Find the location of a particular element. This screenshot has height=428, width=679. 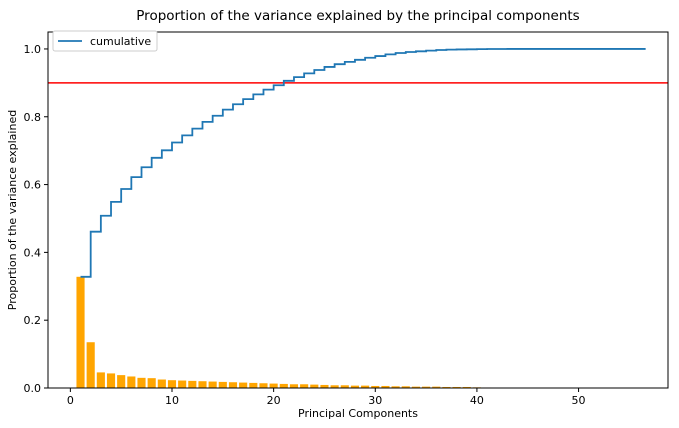

y-tick-label: 0.0 is located at coordinates (33, 388).